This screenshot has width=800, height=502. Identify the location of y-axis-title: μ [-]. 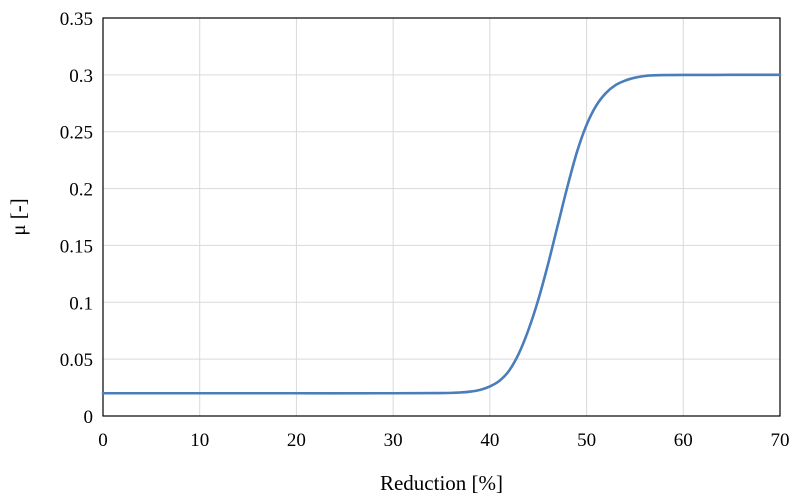
(18, 217).